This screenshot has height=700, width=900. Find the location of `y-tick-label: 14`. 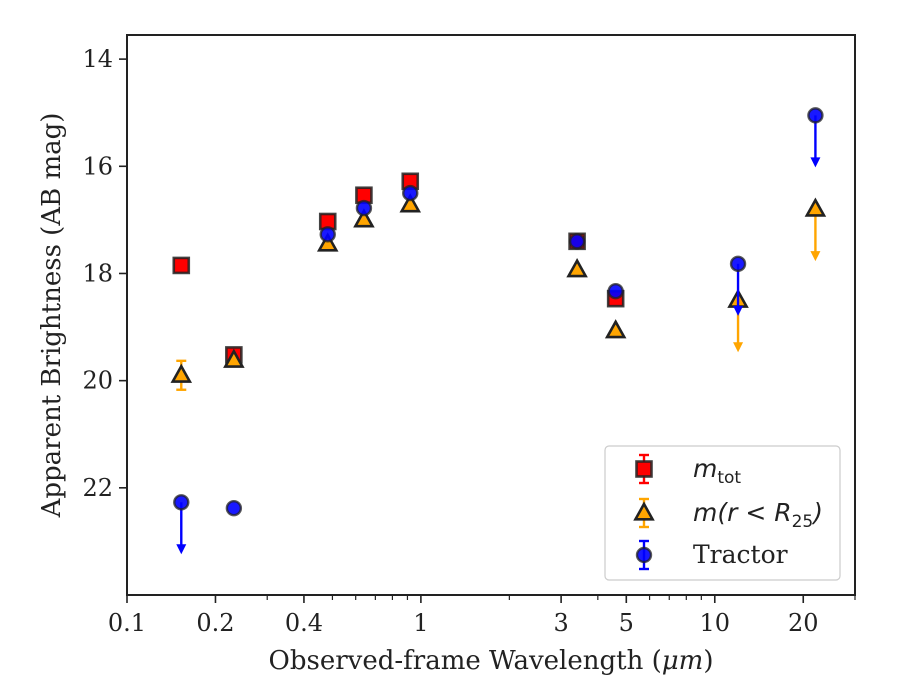

y-tick-label: 14 is located at coordinates (97, 59).